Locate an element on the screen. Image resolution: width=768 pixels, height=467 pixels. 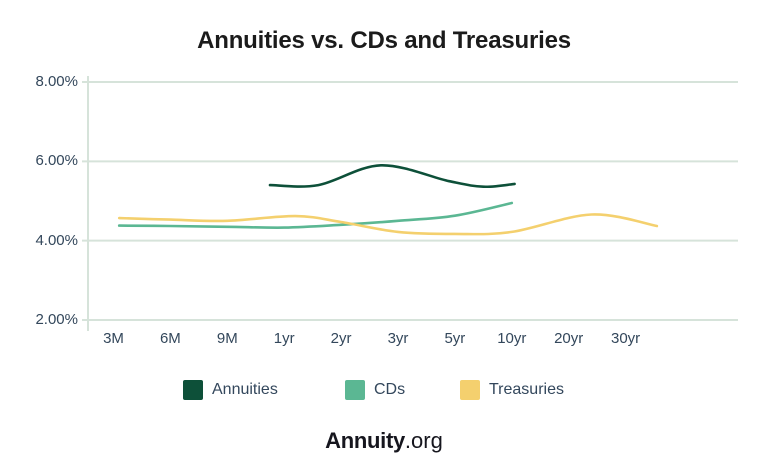
y-axis-label: 8.00% is located at coordinates (56, 81).